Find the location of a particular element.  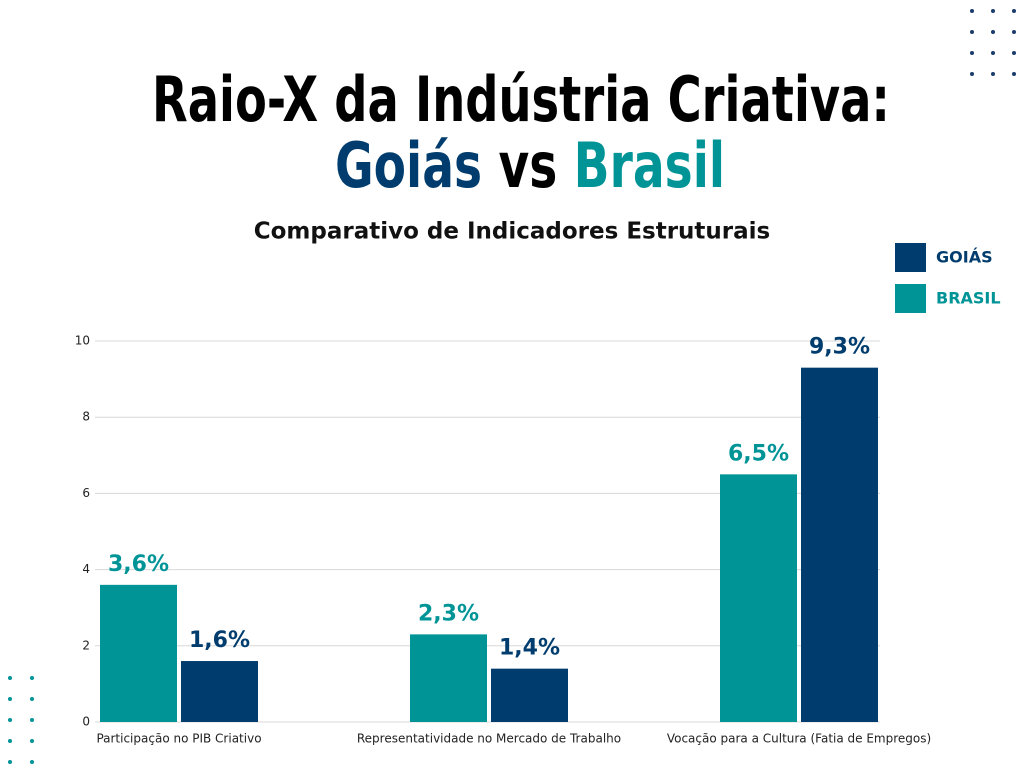

value-label: 2,3% is located at coordinates (448, 613).